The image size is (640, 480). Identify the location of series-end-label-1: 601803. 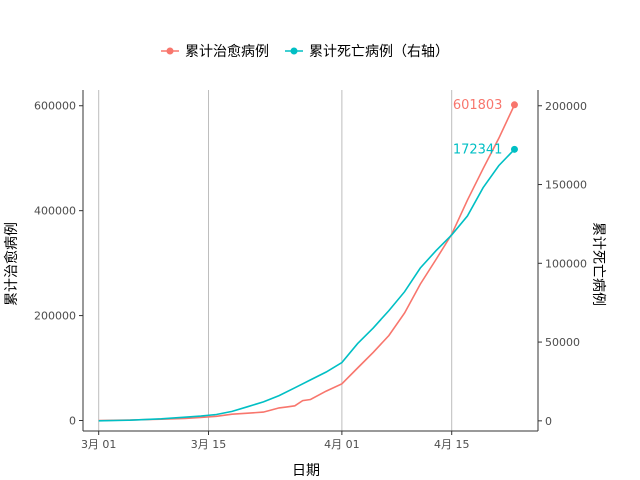
(478, 105).